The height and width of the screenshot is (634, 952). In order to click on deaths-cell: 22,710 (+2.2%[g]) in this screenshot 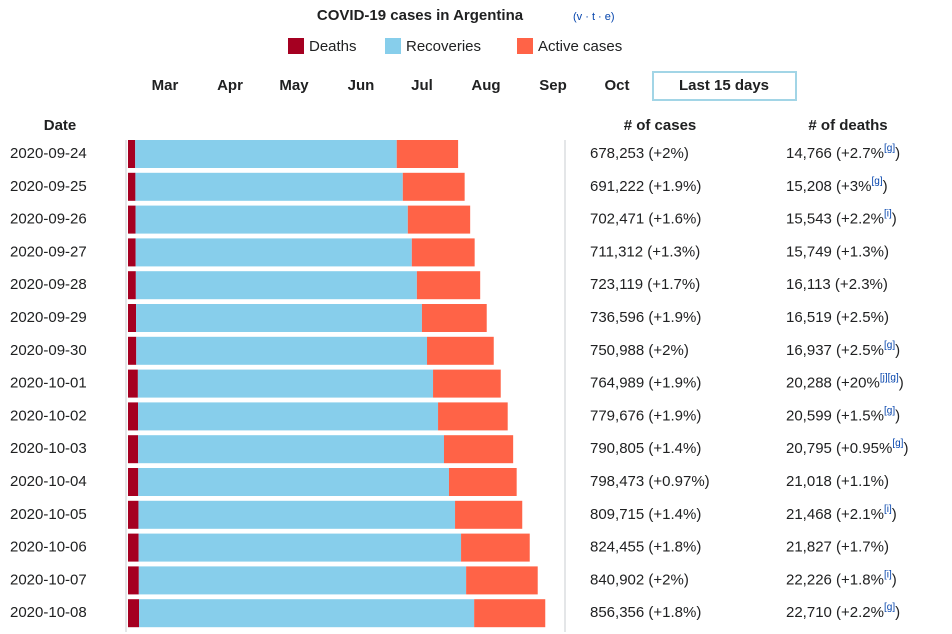, I will do `click(843, 611)`.